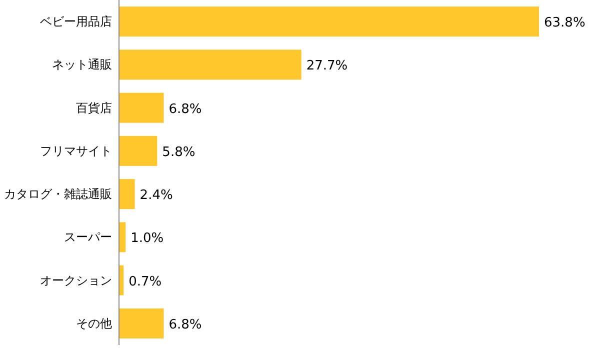 The image size is (600, 350). I want to click on y-tick-label: ネット通販, so click(82, 65).